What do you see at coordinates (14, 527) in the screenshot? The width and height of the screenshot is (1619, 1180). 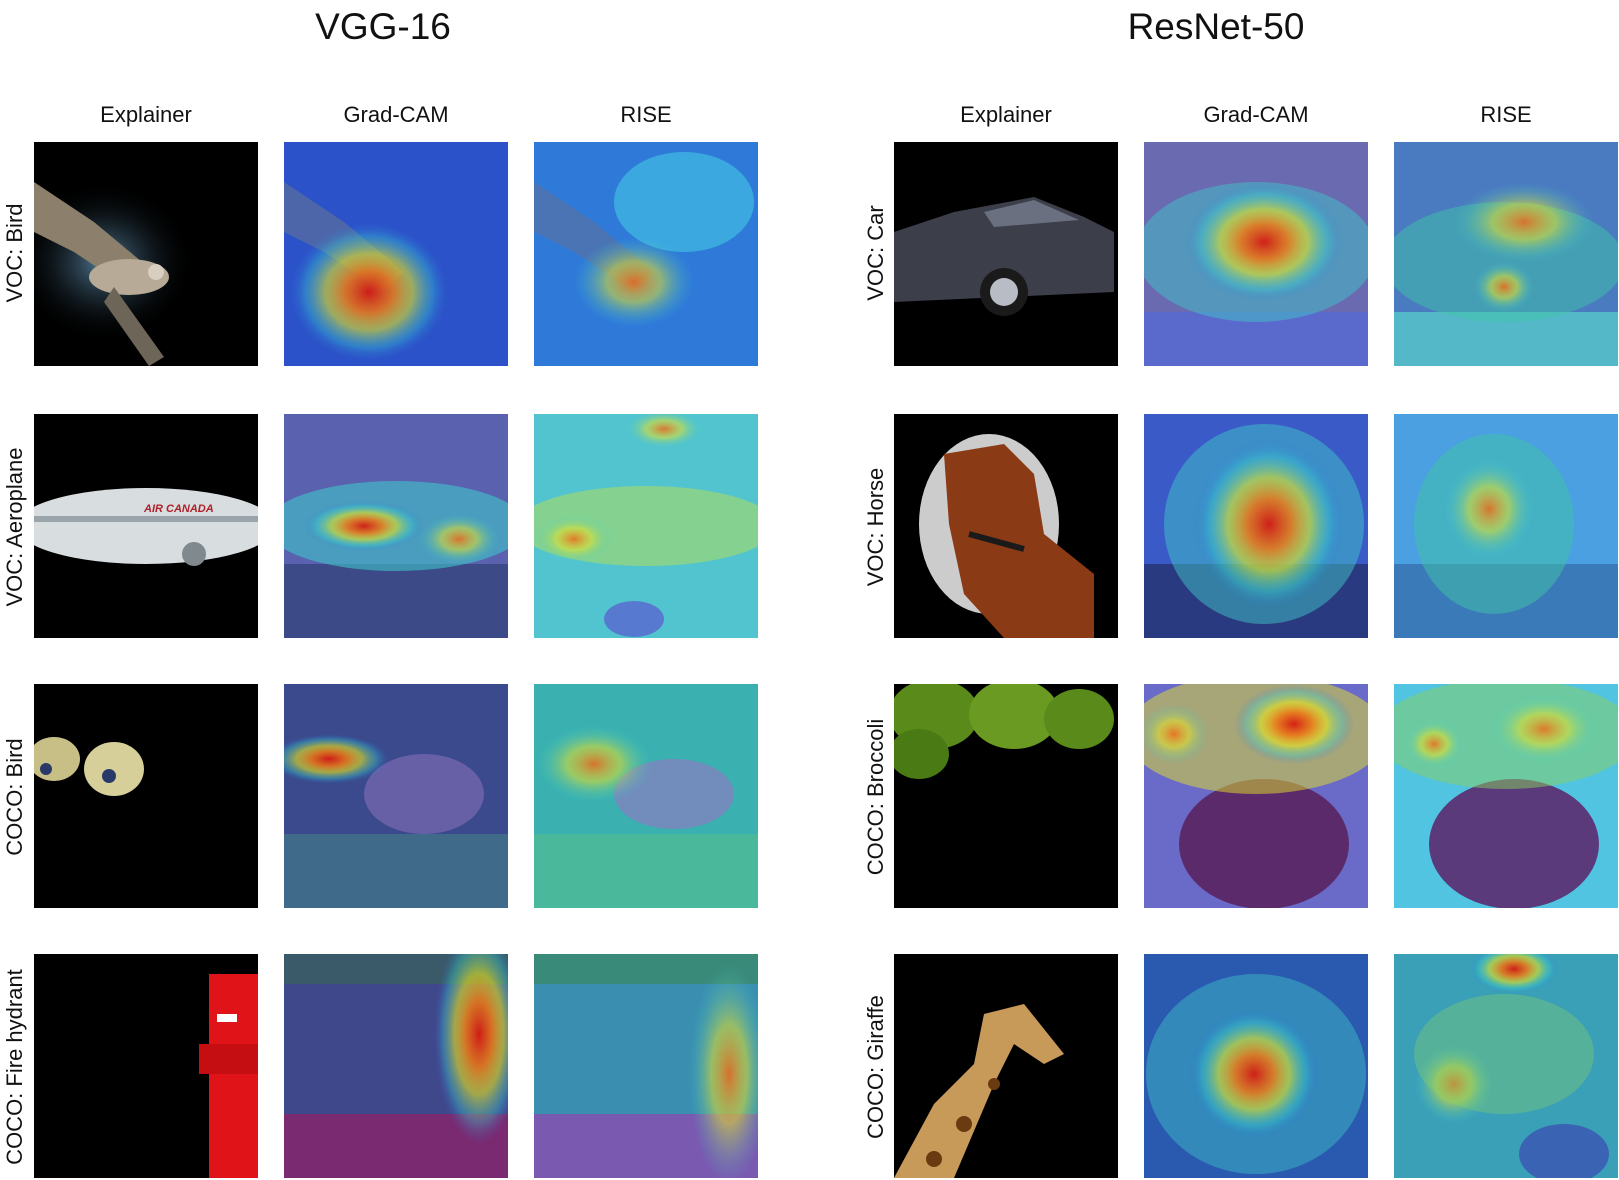 I see `row-label-voc-aeroplane: VOC: Aeroplane` at bounding box center [14, 527].